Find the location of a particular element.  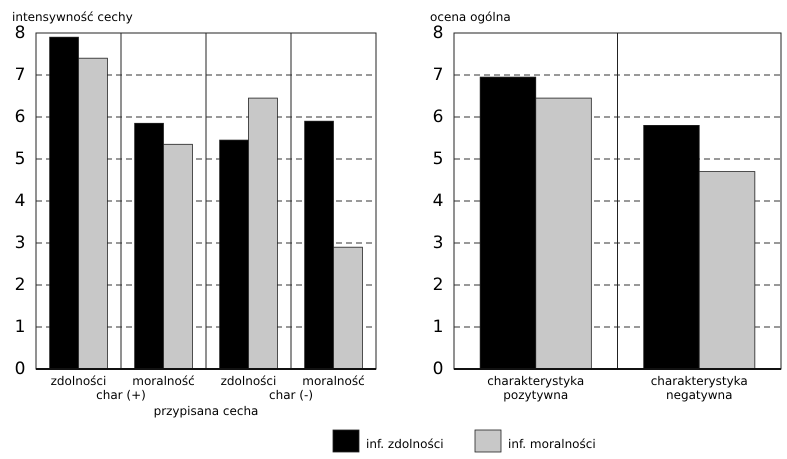

legend-label: inf. moralności is located at coordinates (552, 444).